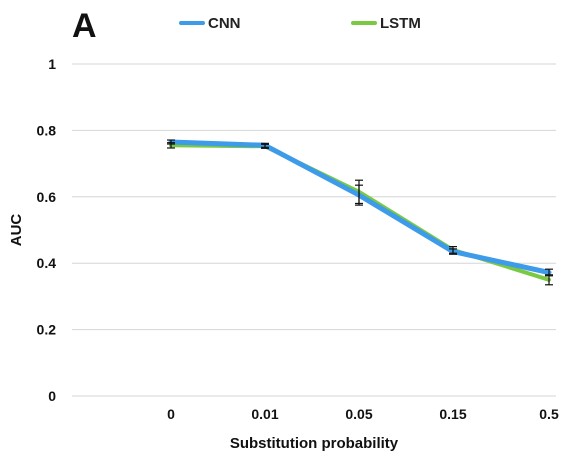  I want to click on legend-label-lstm: LSTM, so click(400, 23).